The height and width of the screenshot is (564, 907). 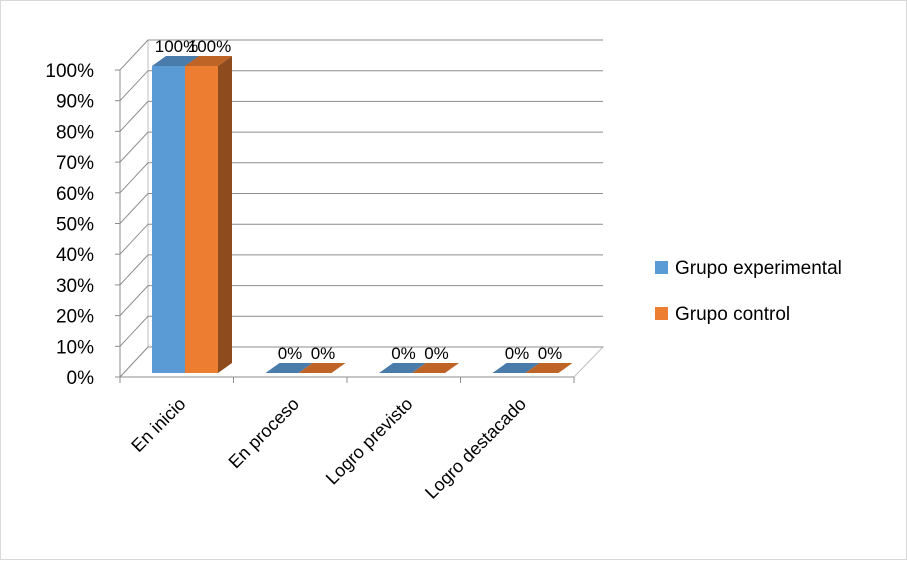 What do you see at coordinates (732, 314) in the screenshot?
I see `legend-label: Grupo control` at bounding box center [732, 314].